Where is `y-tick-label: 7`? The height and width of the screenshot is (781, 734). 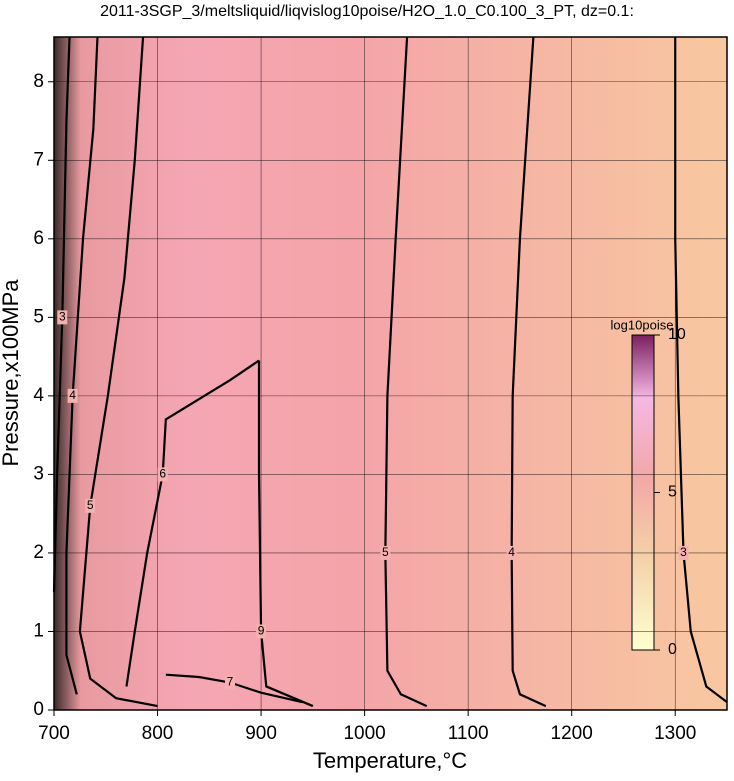
y-tick-label: 7 is located at coordinates (38, 159).